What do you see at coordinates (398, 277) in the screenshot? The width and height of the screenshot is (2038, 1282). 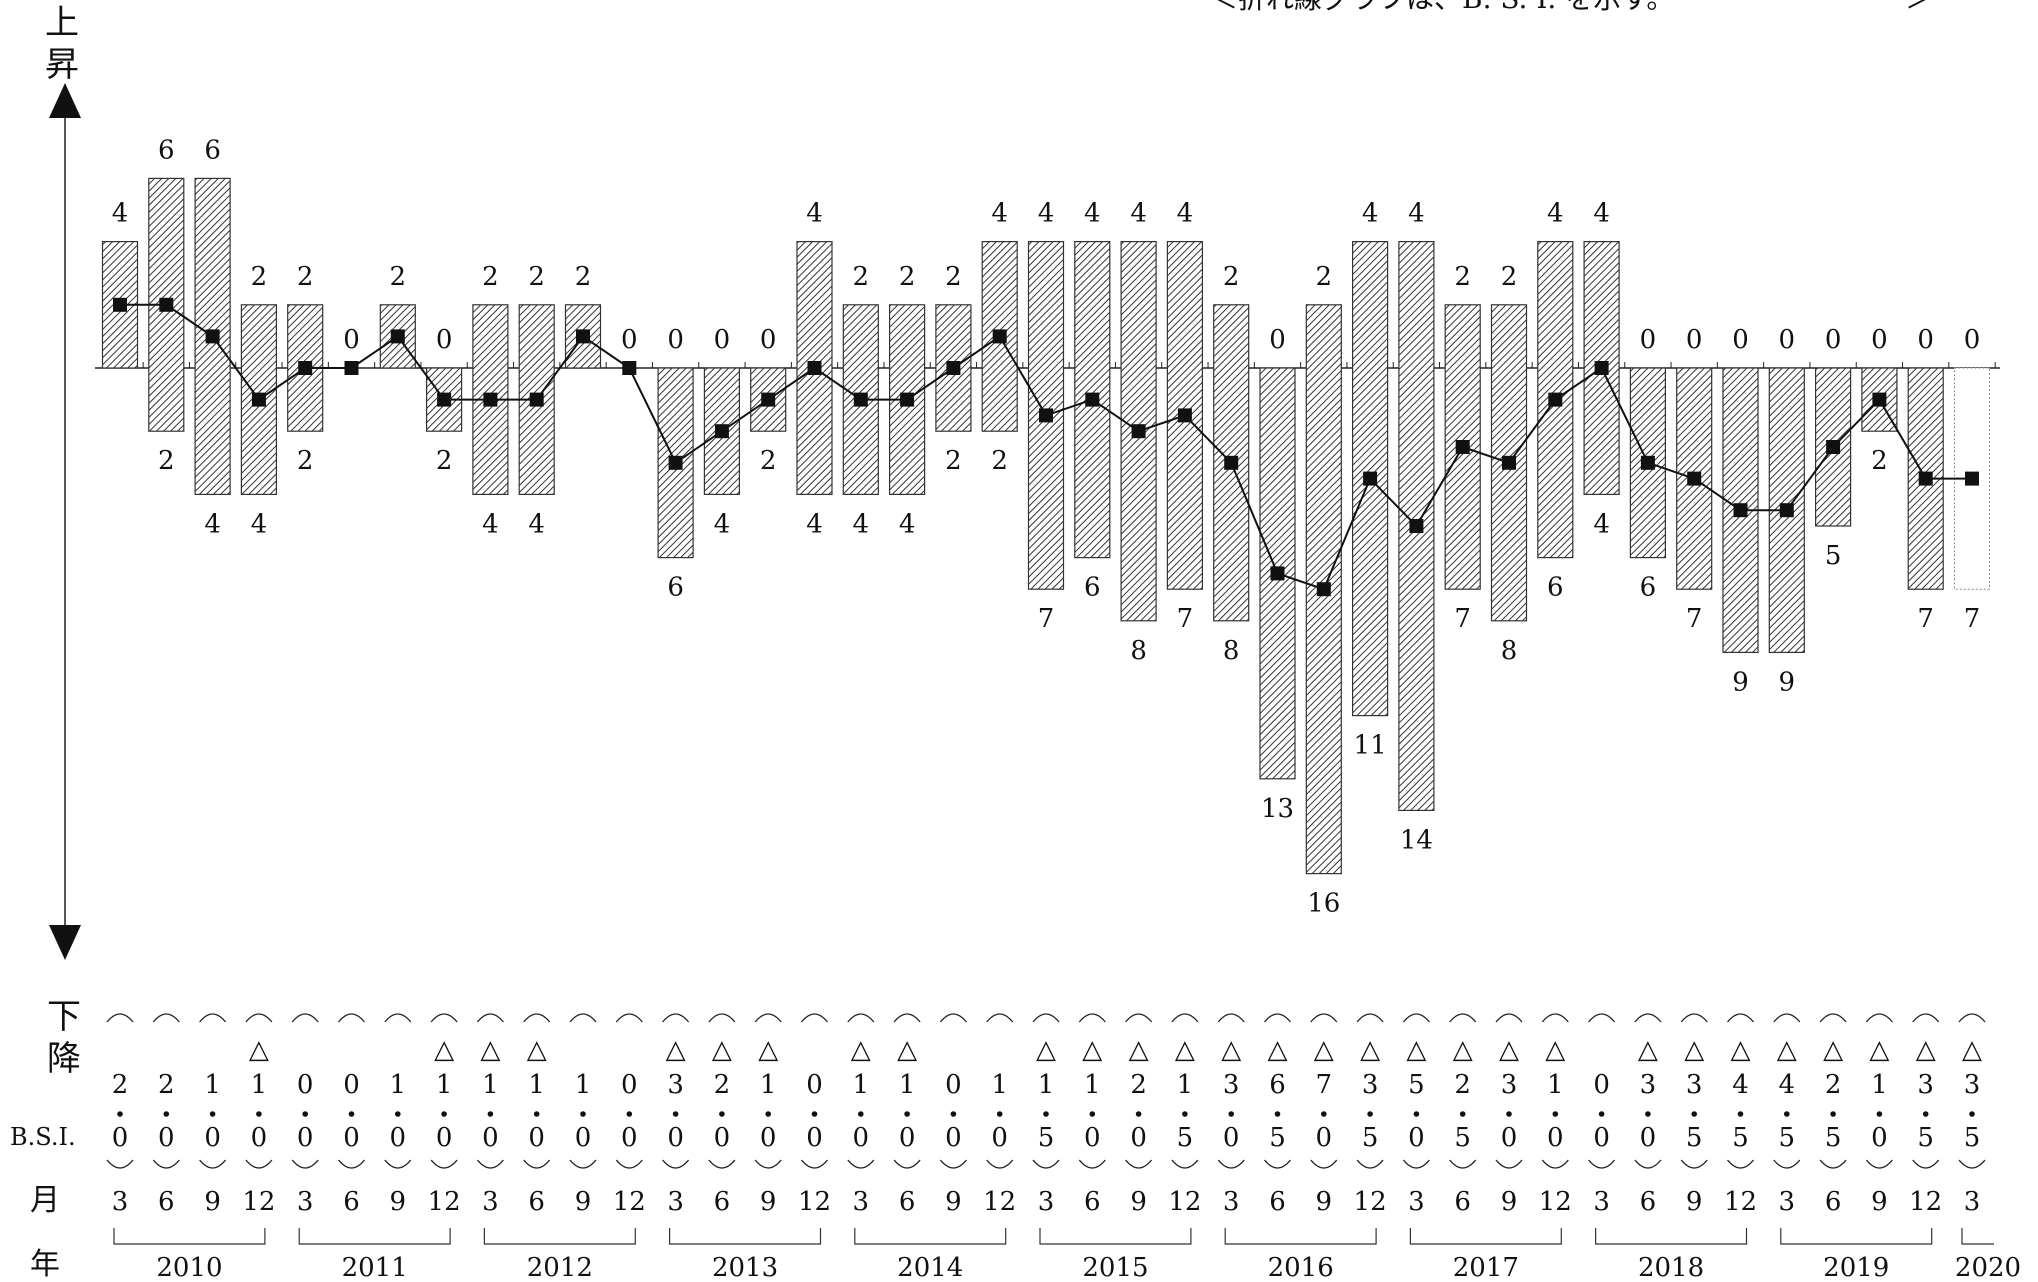 I see `up-value-label-6: 2` at bounding box center [398, 277].